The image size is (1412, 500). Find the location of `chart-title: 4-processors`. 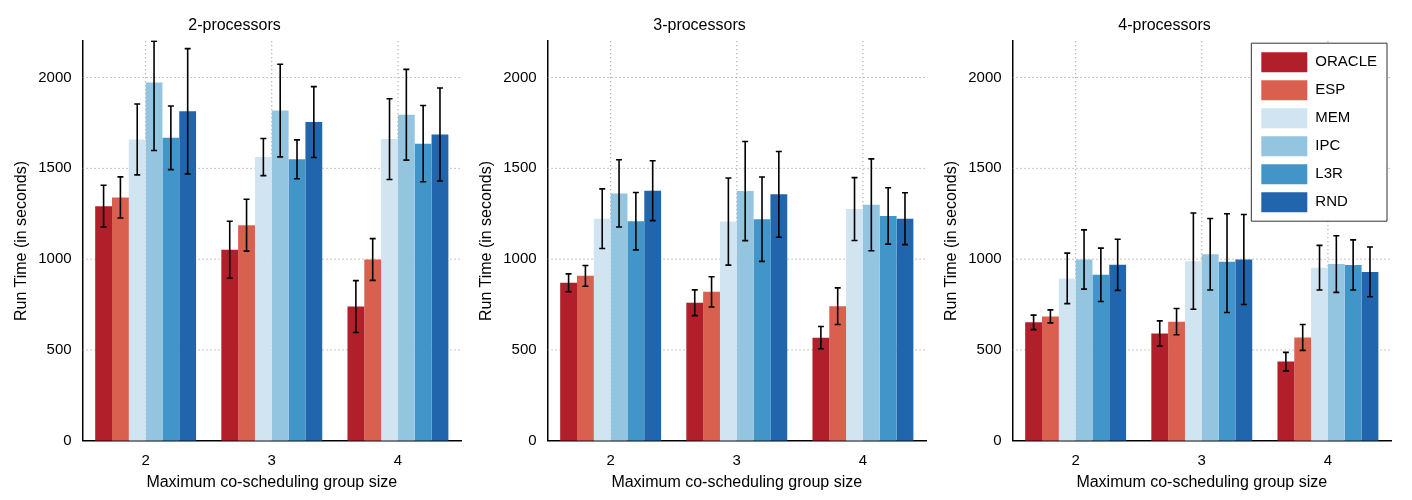

chart-title: 4-processors is located at coordinates (1164, 25).